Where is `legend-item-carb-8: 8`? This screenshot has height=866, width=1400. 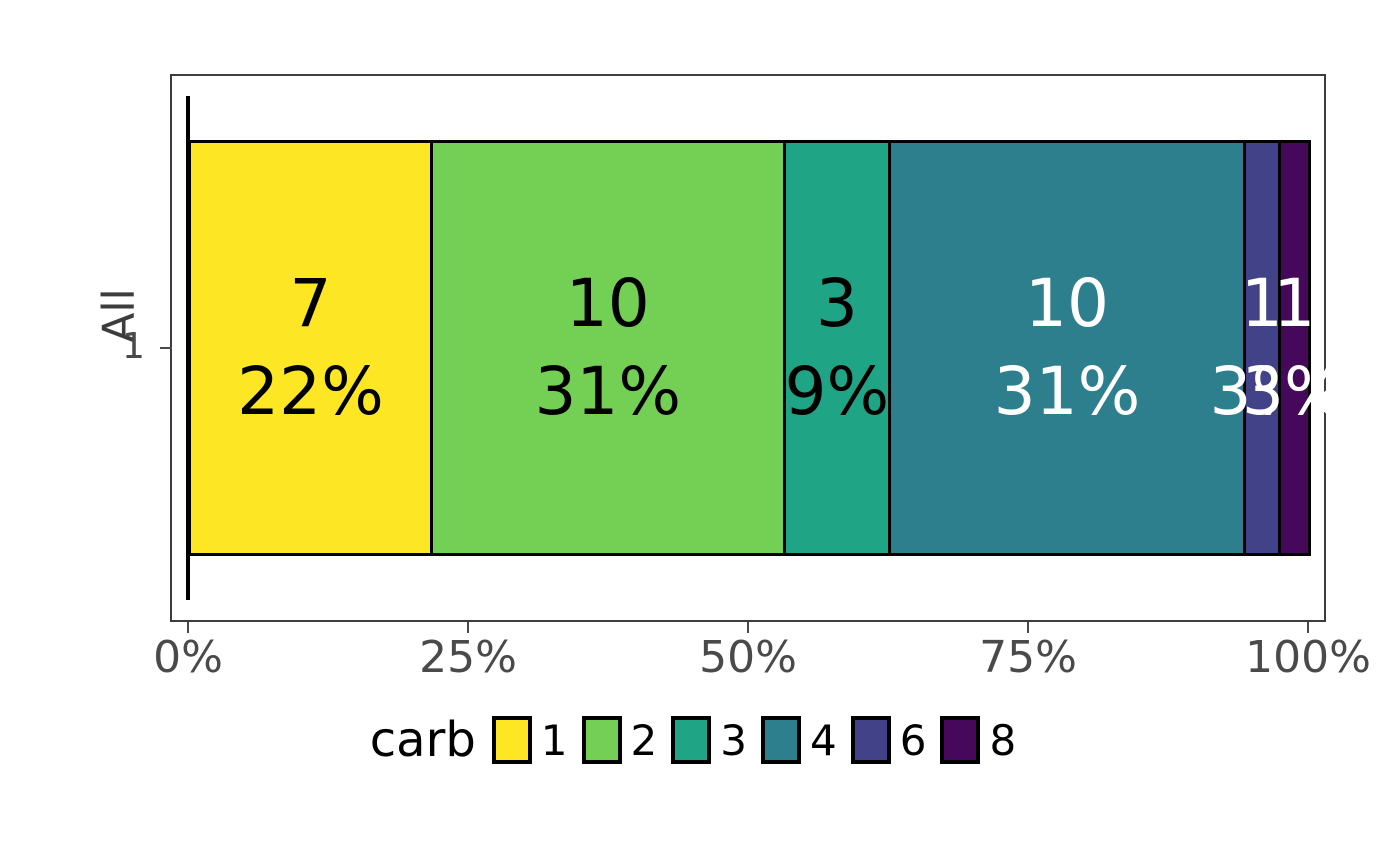
legend-item-carb-8: 8 is located at coordinates (978, 740).